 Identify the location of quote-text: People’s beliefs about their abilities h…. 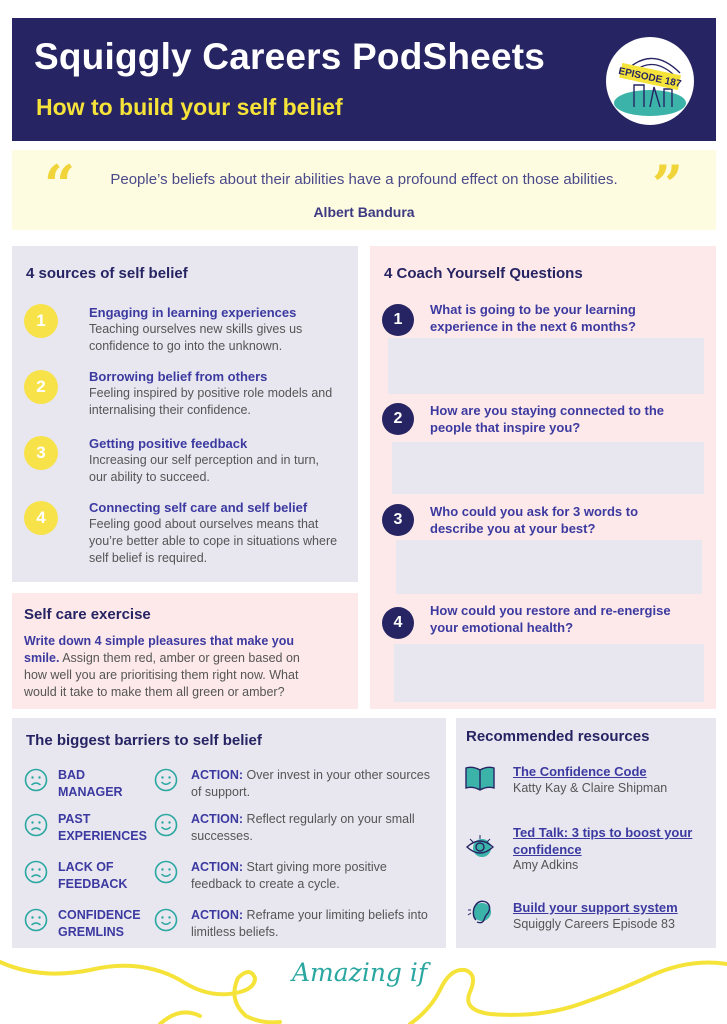
(364, 179).